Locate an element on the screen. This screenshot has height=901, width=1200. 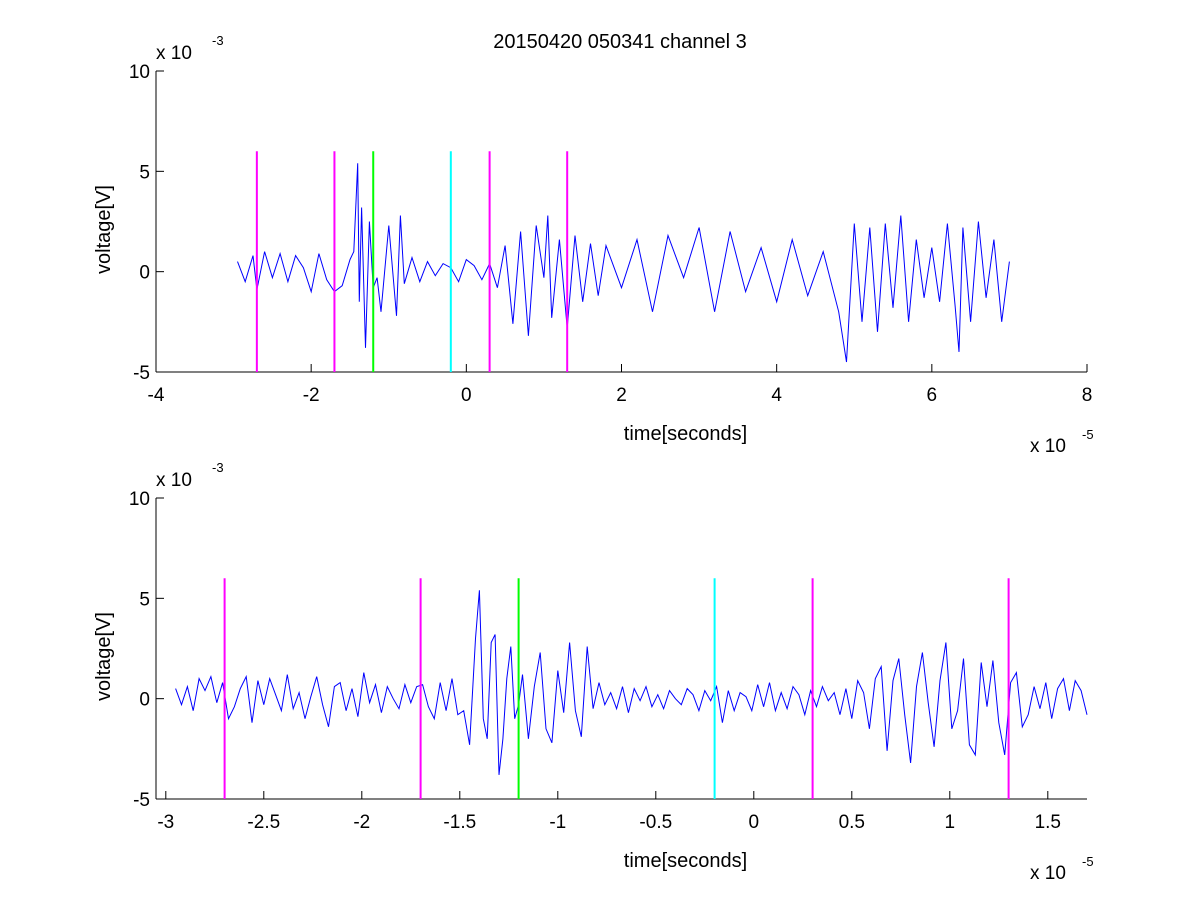
x-tick-label: -0.5 is located at coordinates (655, 822).